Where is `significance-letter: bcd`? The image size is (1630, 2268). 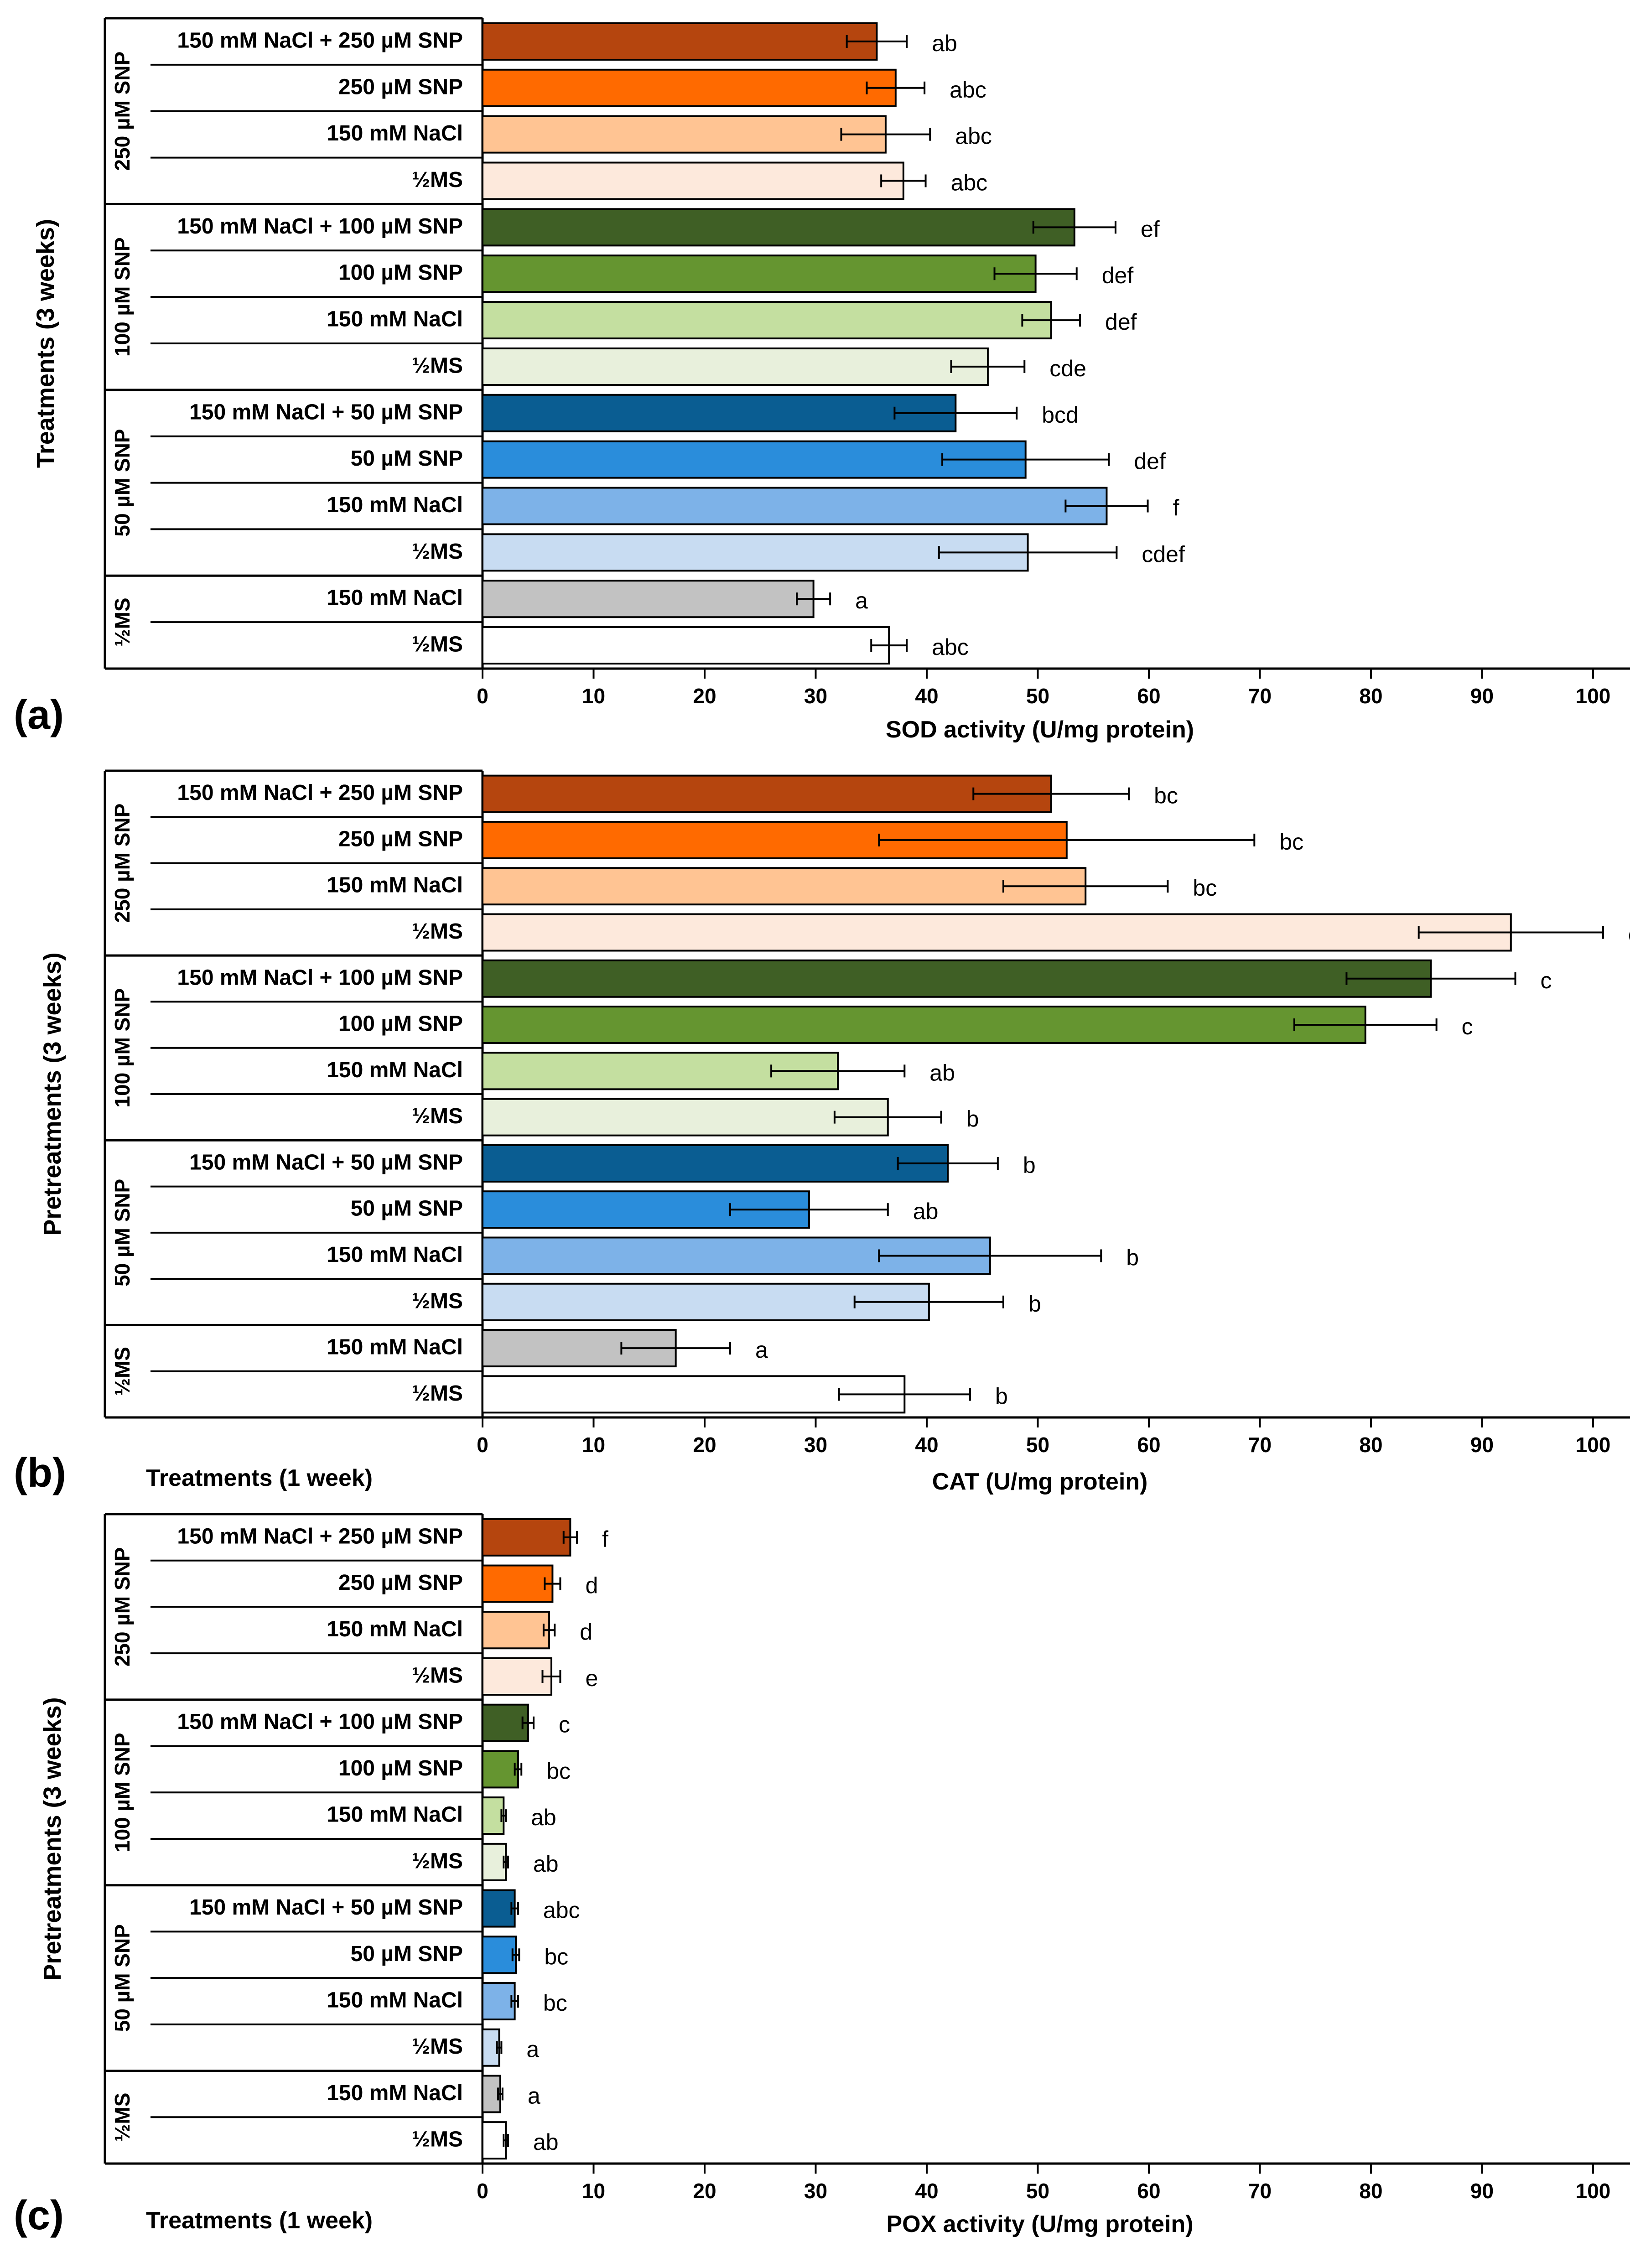
significance-letter: bcd is located at coordinates (1060, 415).